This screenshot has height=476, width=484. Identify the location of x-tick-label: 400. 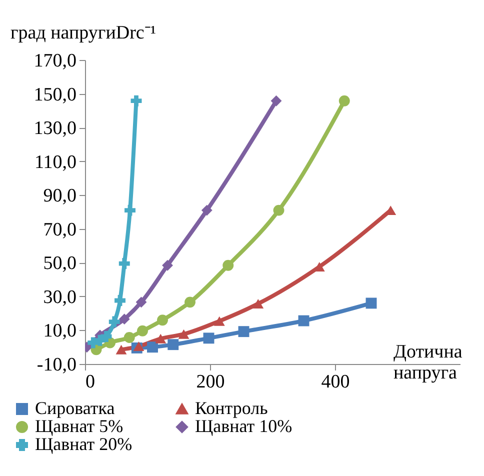
(335, 382).